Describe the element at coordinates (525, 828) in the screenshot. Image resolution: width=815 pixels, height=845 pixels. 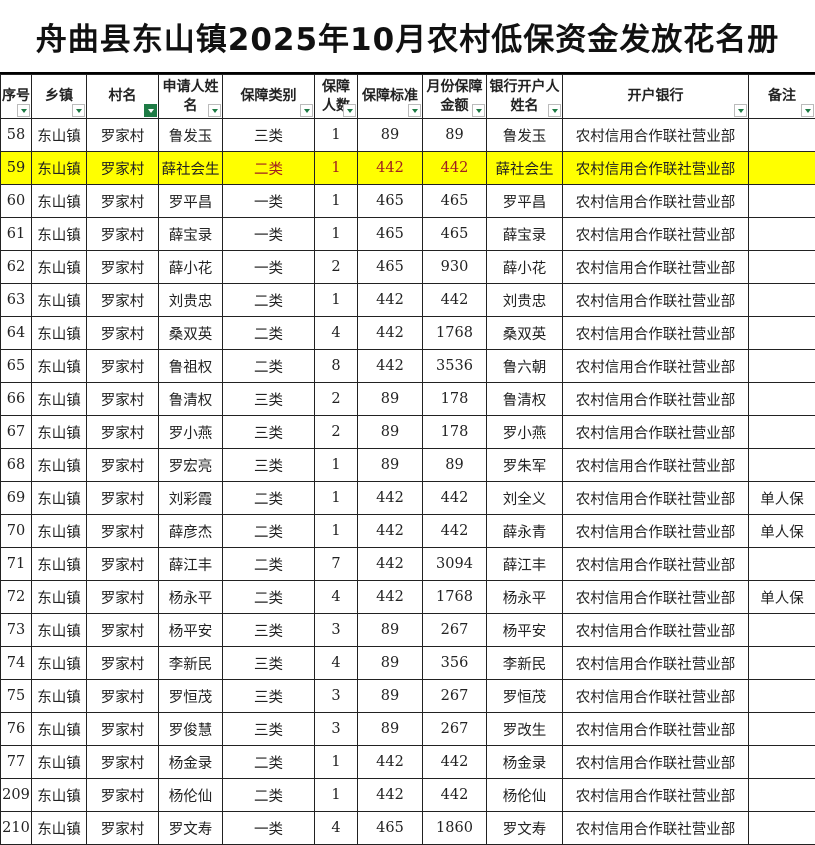
I see `cell-account-holder: 罗文寿` at that location.